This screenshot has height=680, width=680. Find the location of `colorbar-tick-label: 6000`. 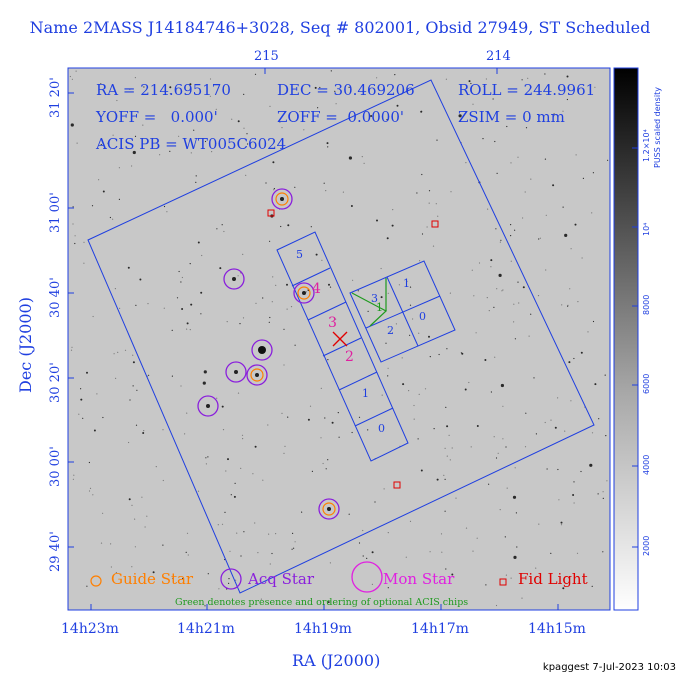

colorbar-tick-label: 6000 is located at coordinates (646, 383).